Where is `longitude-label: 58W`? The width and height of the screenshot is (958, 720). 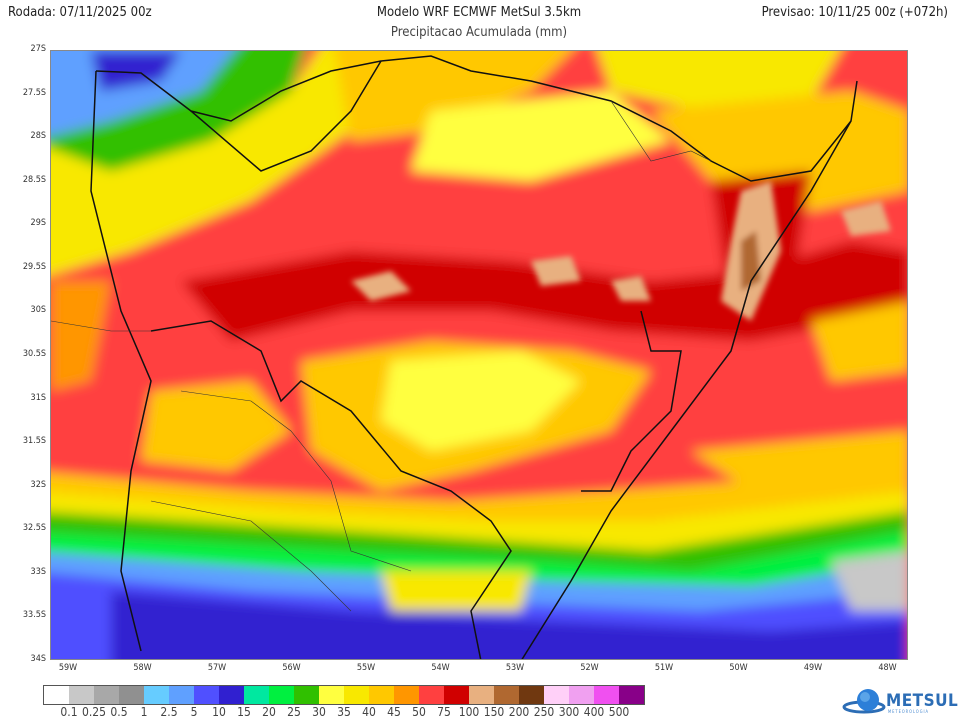 longitude-label: 58W is located at coordinates (142, 668).